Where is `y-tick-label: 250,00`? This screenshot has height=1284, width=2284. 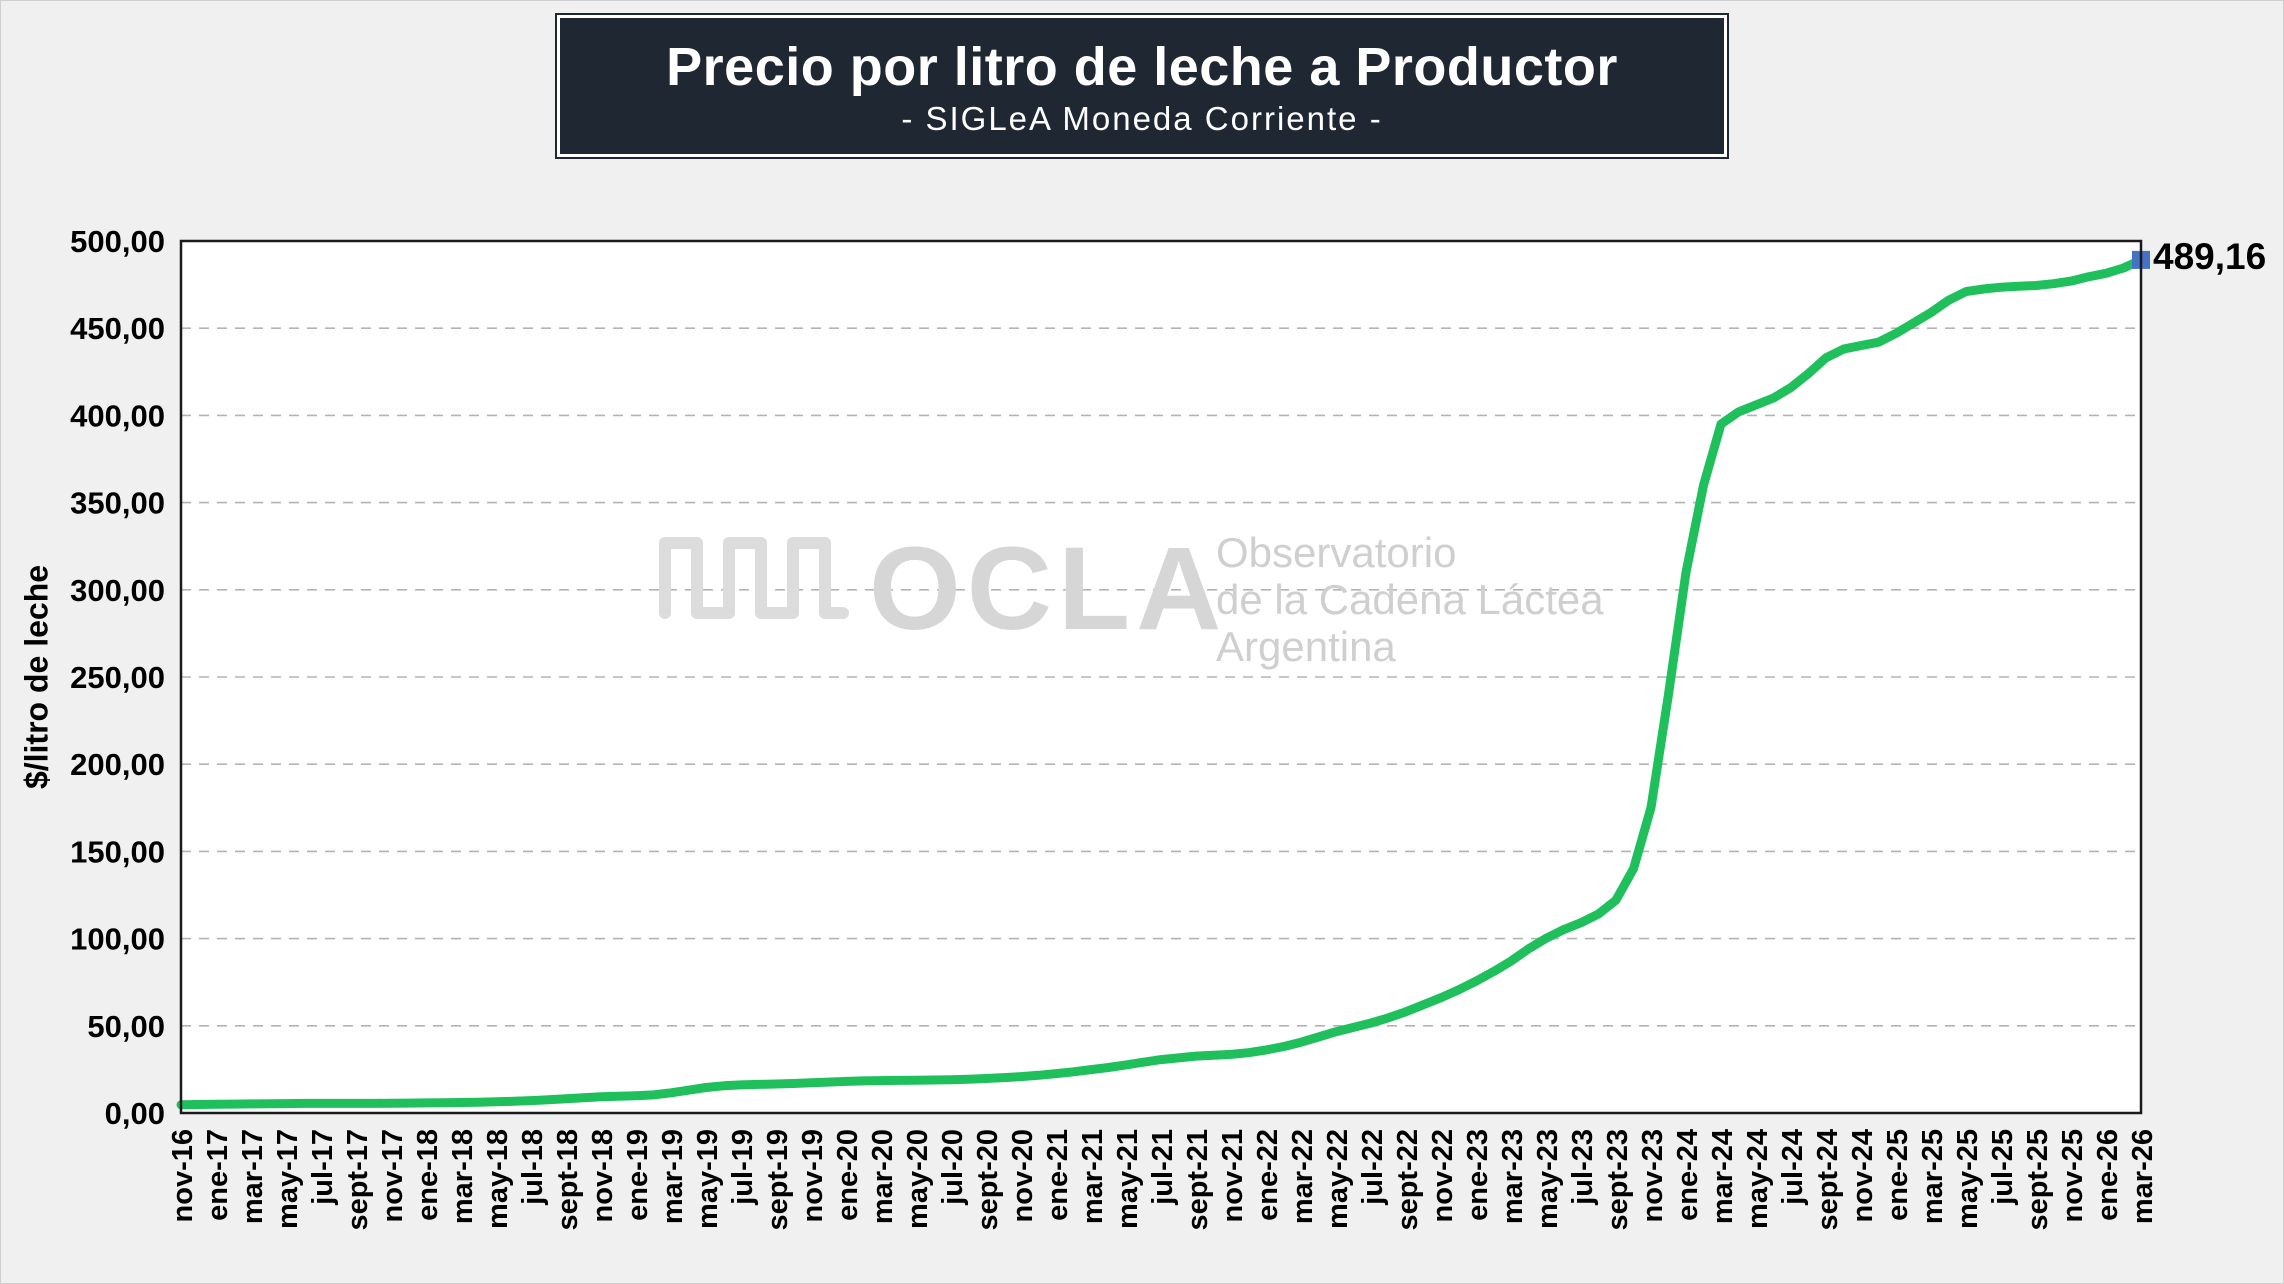
y-tick-label: 250,00 is located at coordinates (117, 677).